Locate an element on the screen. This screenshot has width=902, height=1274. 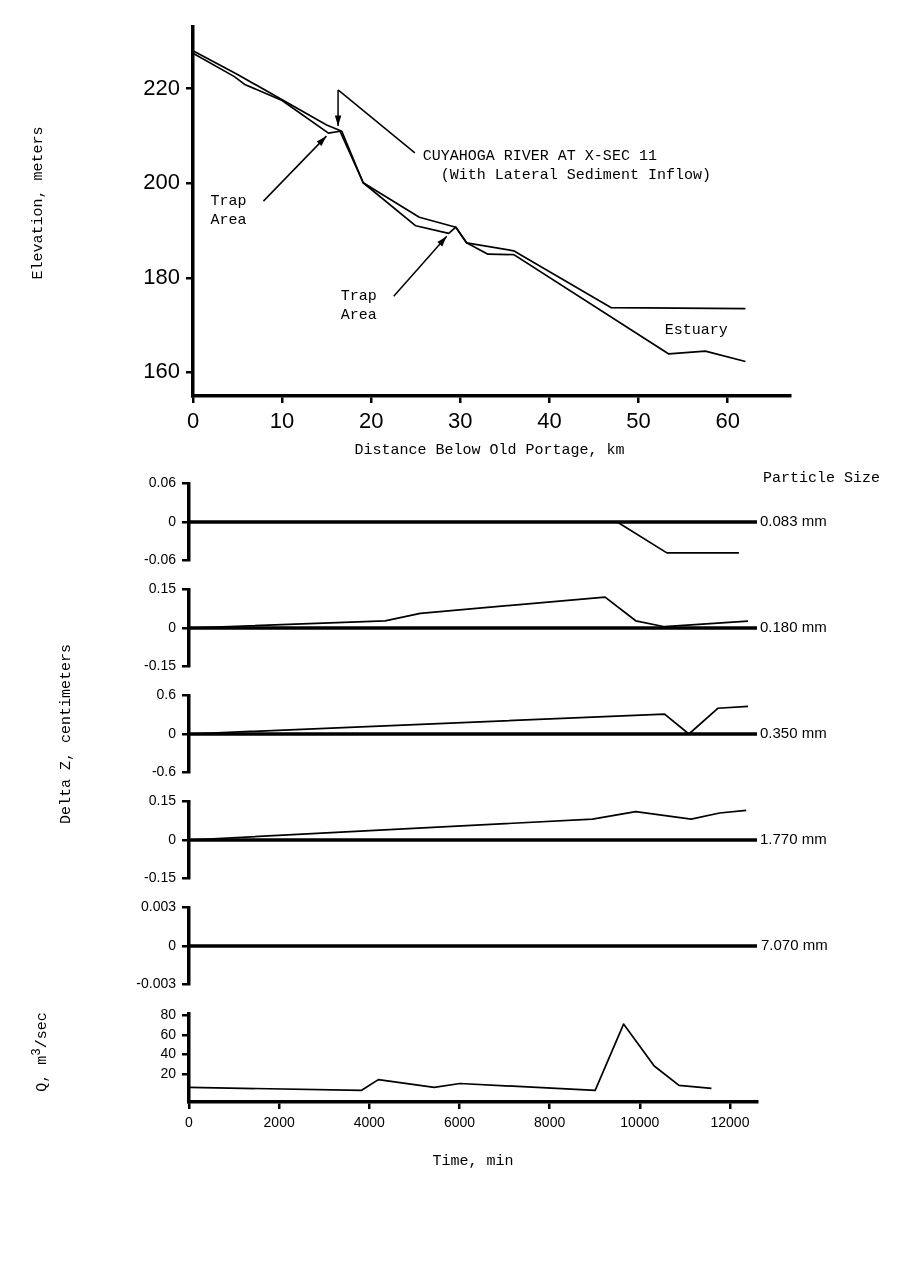
annotation: CUYAHOGA RIVER AT X-SEC 11 (With Lateral Sediment Inflow) is located at coordinates (566, 166).